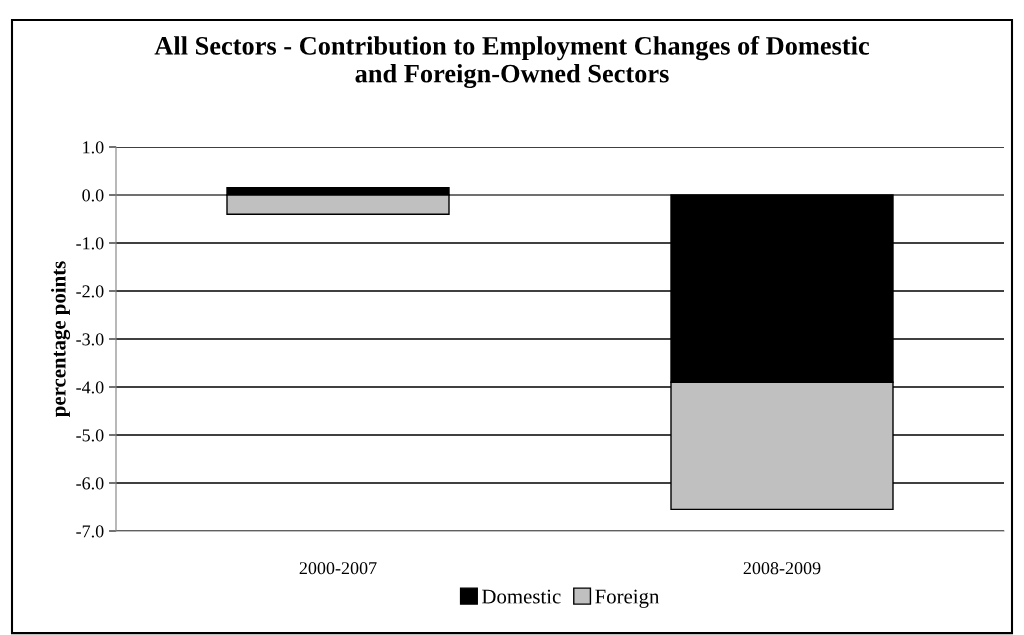  I want to click on y-tick-label: -3.0, so click(90, 339).